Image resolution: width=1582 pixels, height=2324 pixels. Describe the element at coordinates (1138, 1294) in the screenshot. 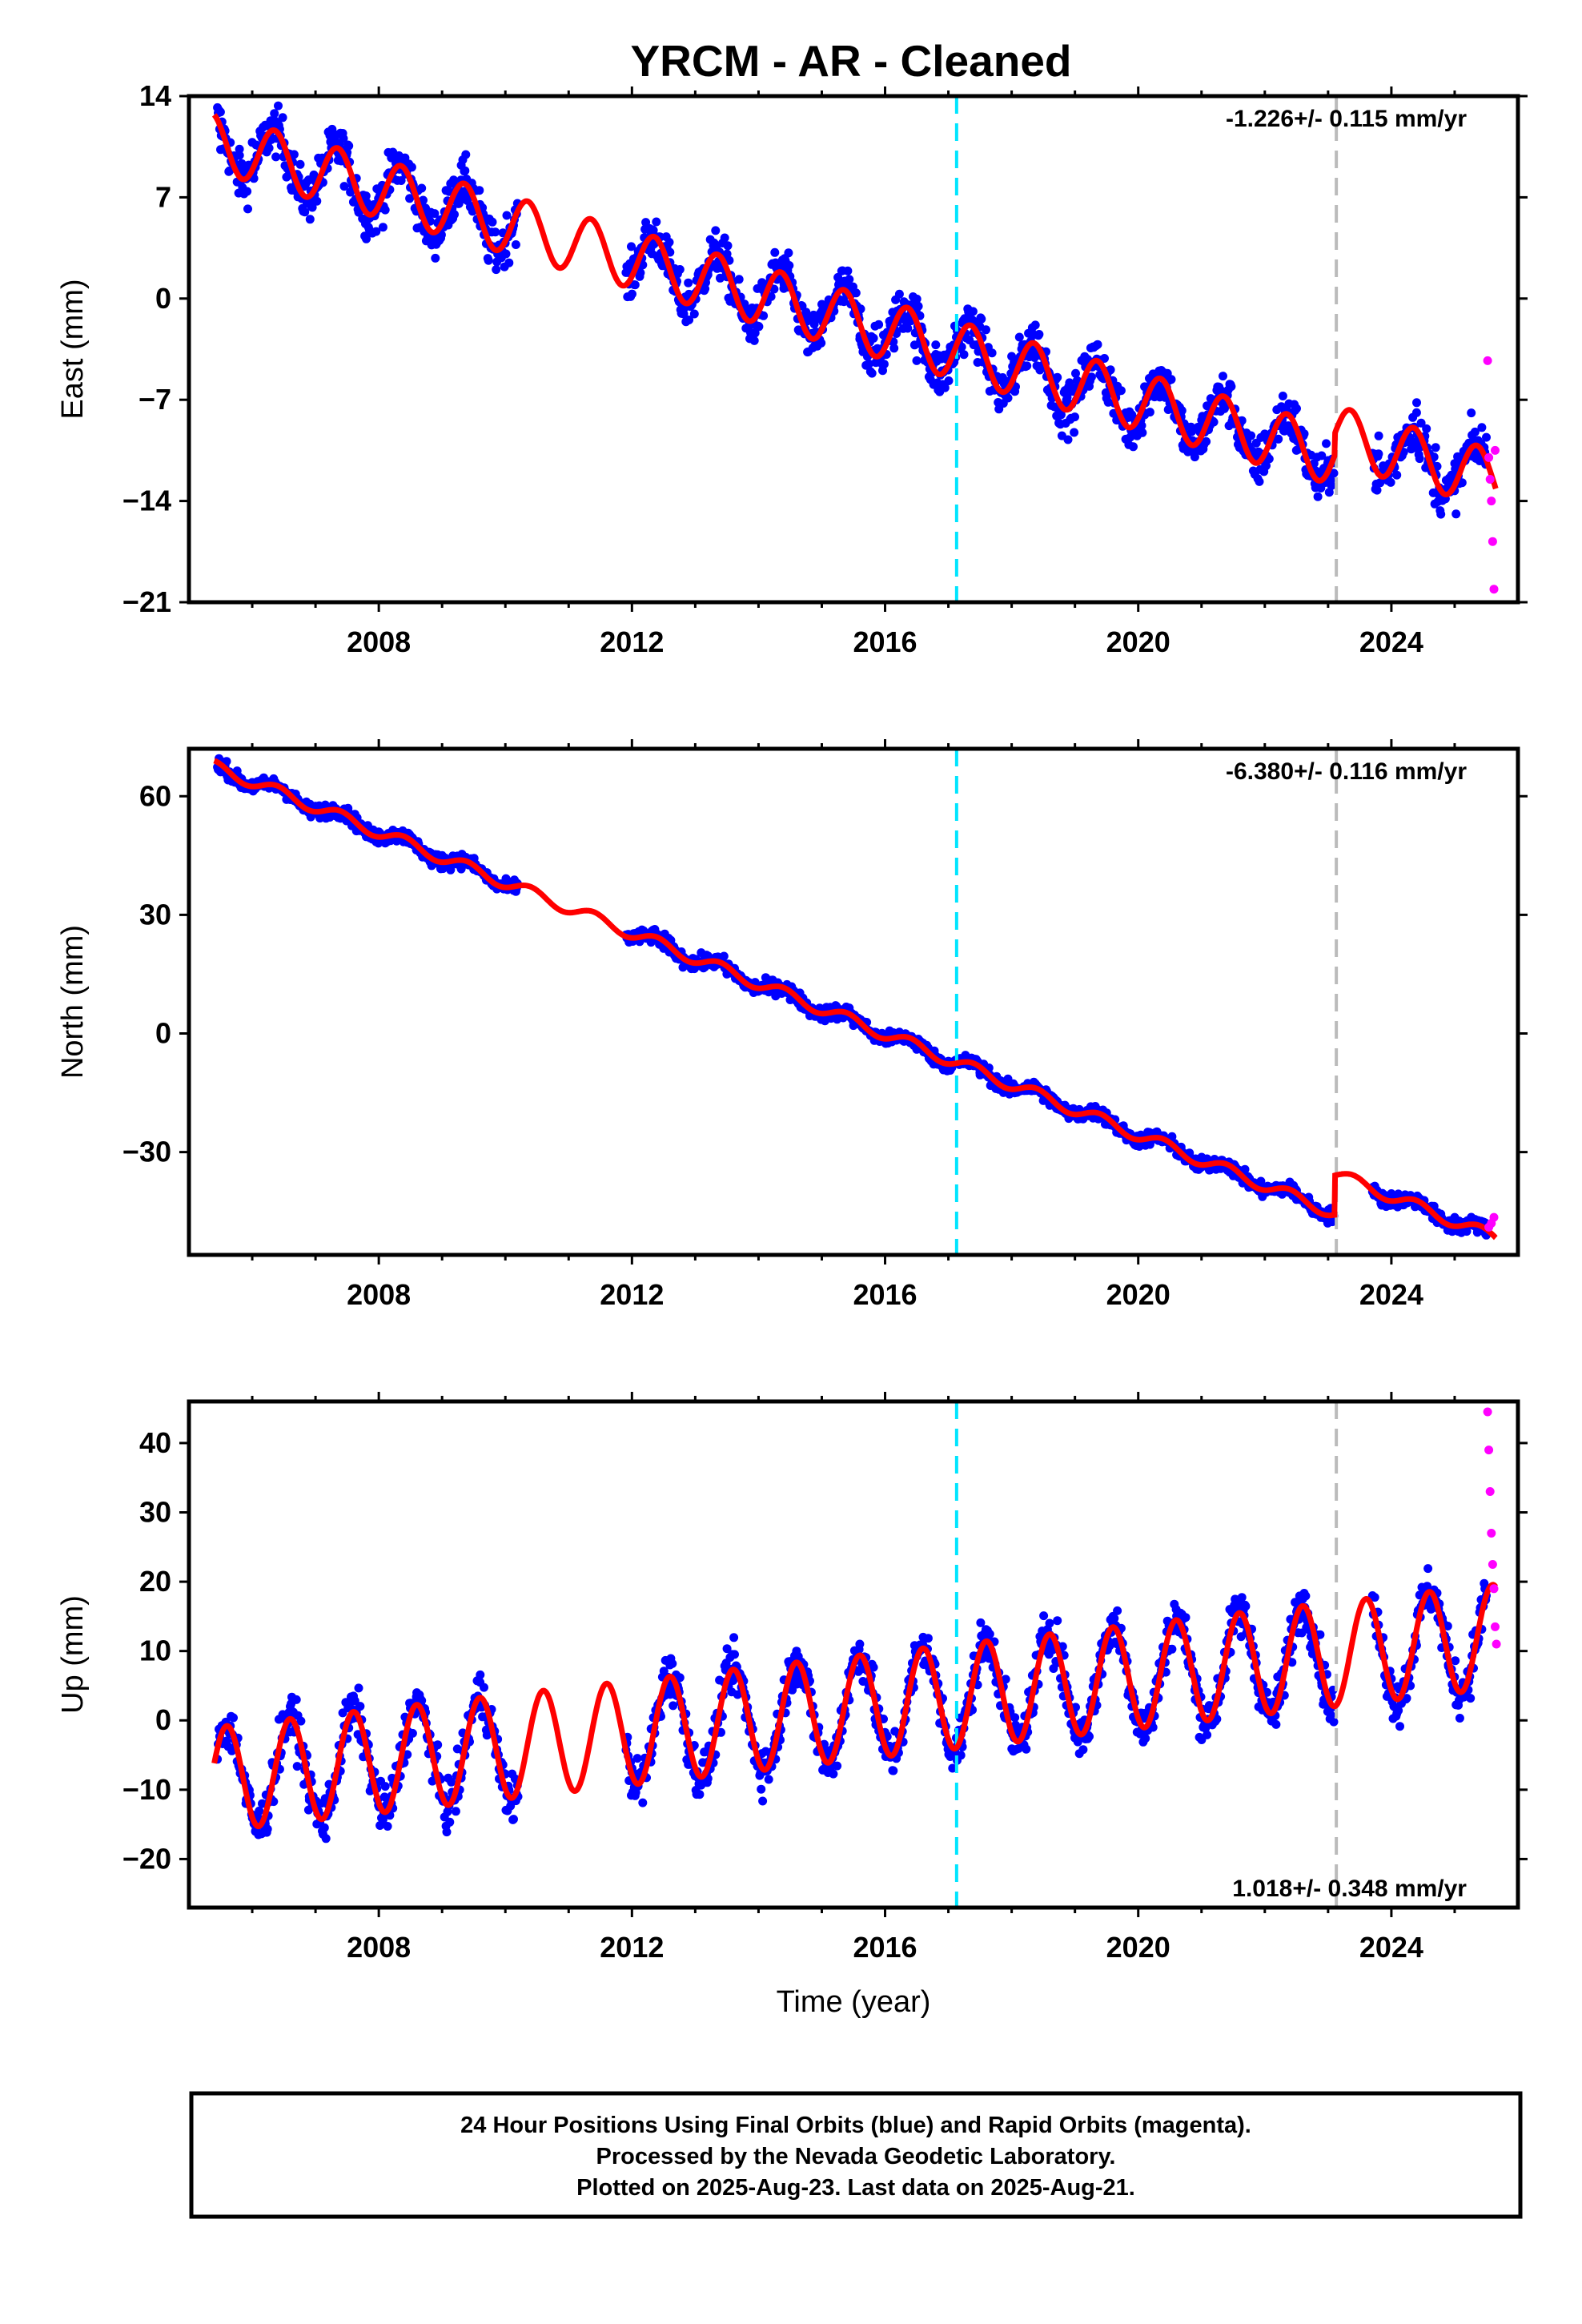

I see `north-xtick-label: 2020` at that location.